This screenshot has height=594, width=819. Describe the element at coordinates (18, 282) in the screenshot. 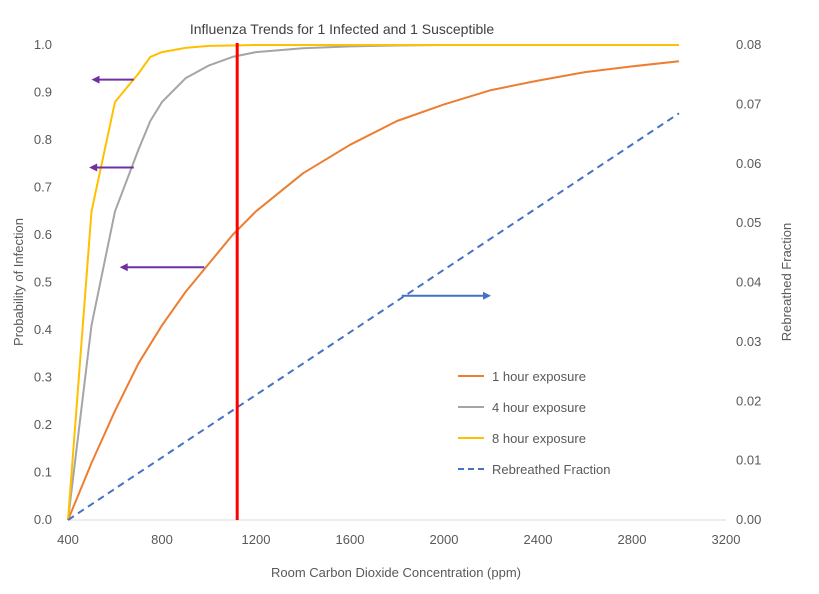

I see `y-axis-label: Probability of Infection` at that location.